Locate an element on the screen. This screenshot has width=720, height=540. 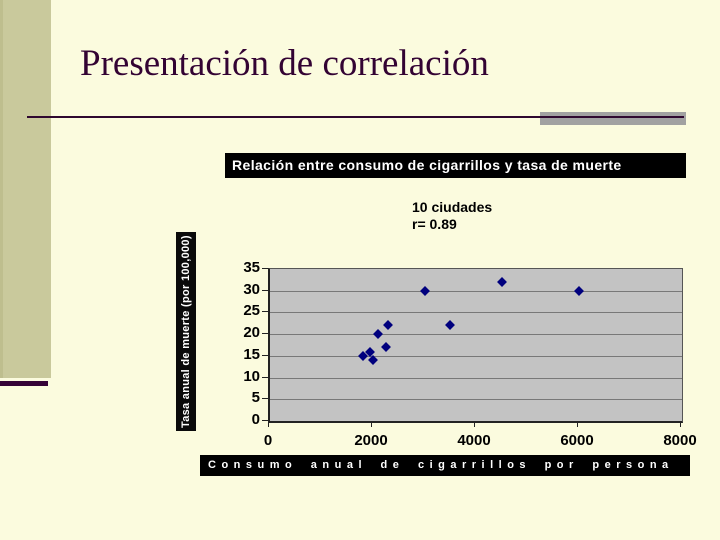
y-tick-label: 25 is located at coordinates (251, 311).